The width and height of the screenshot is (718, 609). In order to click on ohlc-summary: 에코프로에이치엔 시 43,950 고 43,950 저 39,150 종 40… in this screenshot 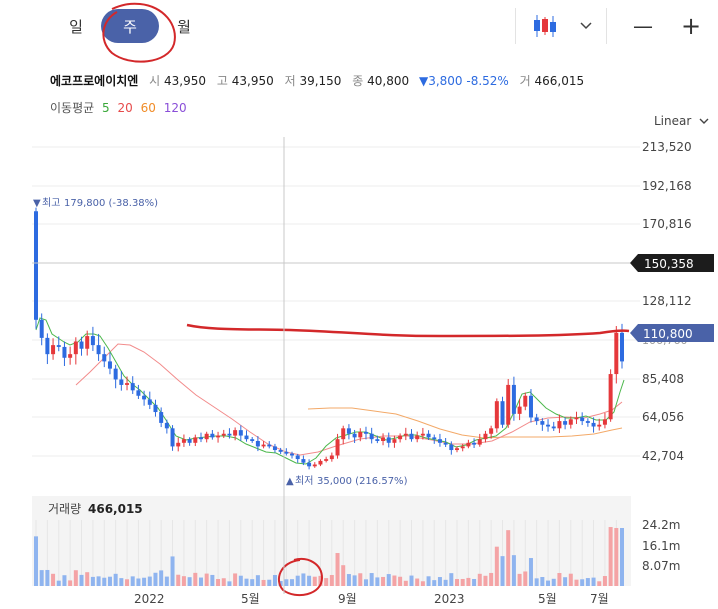, I will do `click(317, 80)`.